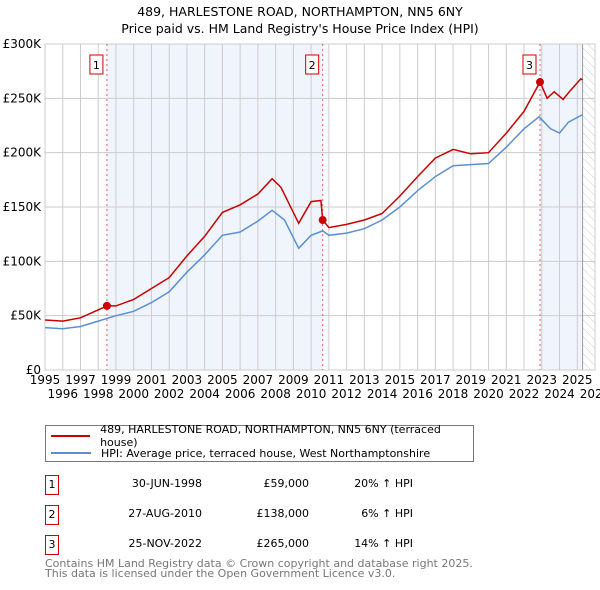  I want to click on sale-date: 30-JUN-1998, so click(166, 483).